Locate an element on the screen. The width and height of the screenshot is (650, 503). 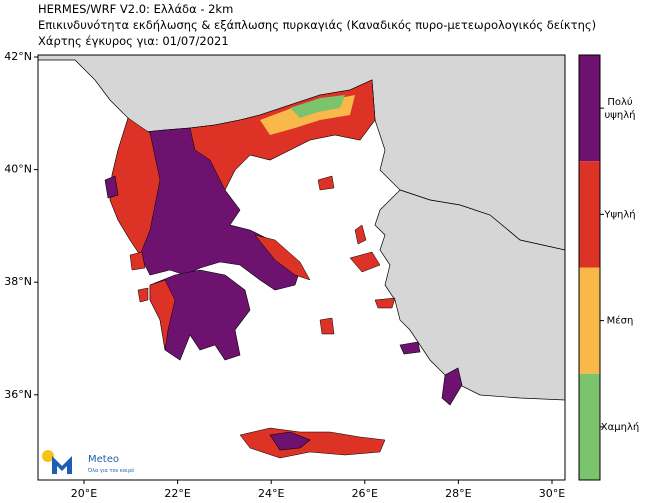
y-tick-label: 40°N is located at coordinates (18, 169).